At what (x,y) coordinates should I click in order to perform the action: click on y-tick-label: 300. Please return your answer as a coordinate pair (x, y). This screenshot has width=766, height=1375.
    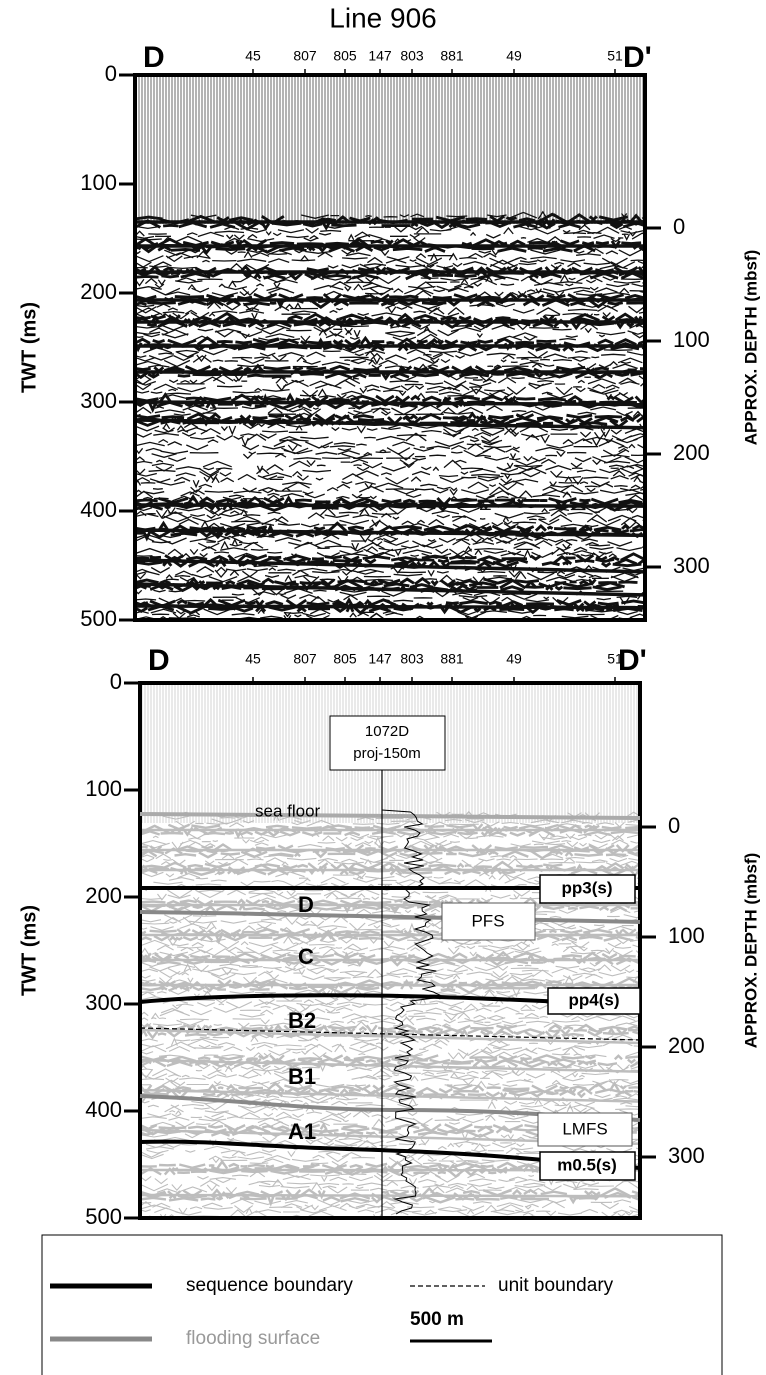
    Looking at the image, I should click on (98, 400).